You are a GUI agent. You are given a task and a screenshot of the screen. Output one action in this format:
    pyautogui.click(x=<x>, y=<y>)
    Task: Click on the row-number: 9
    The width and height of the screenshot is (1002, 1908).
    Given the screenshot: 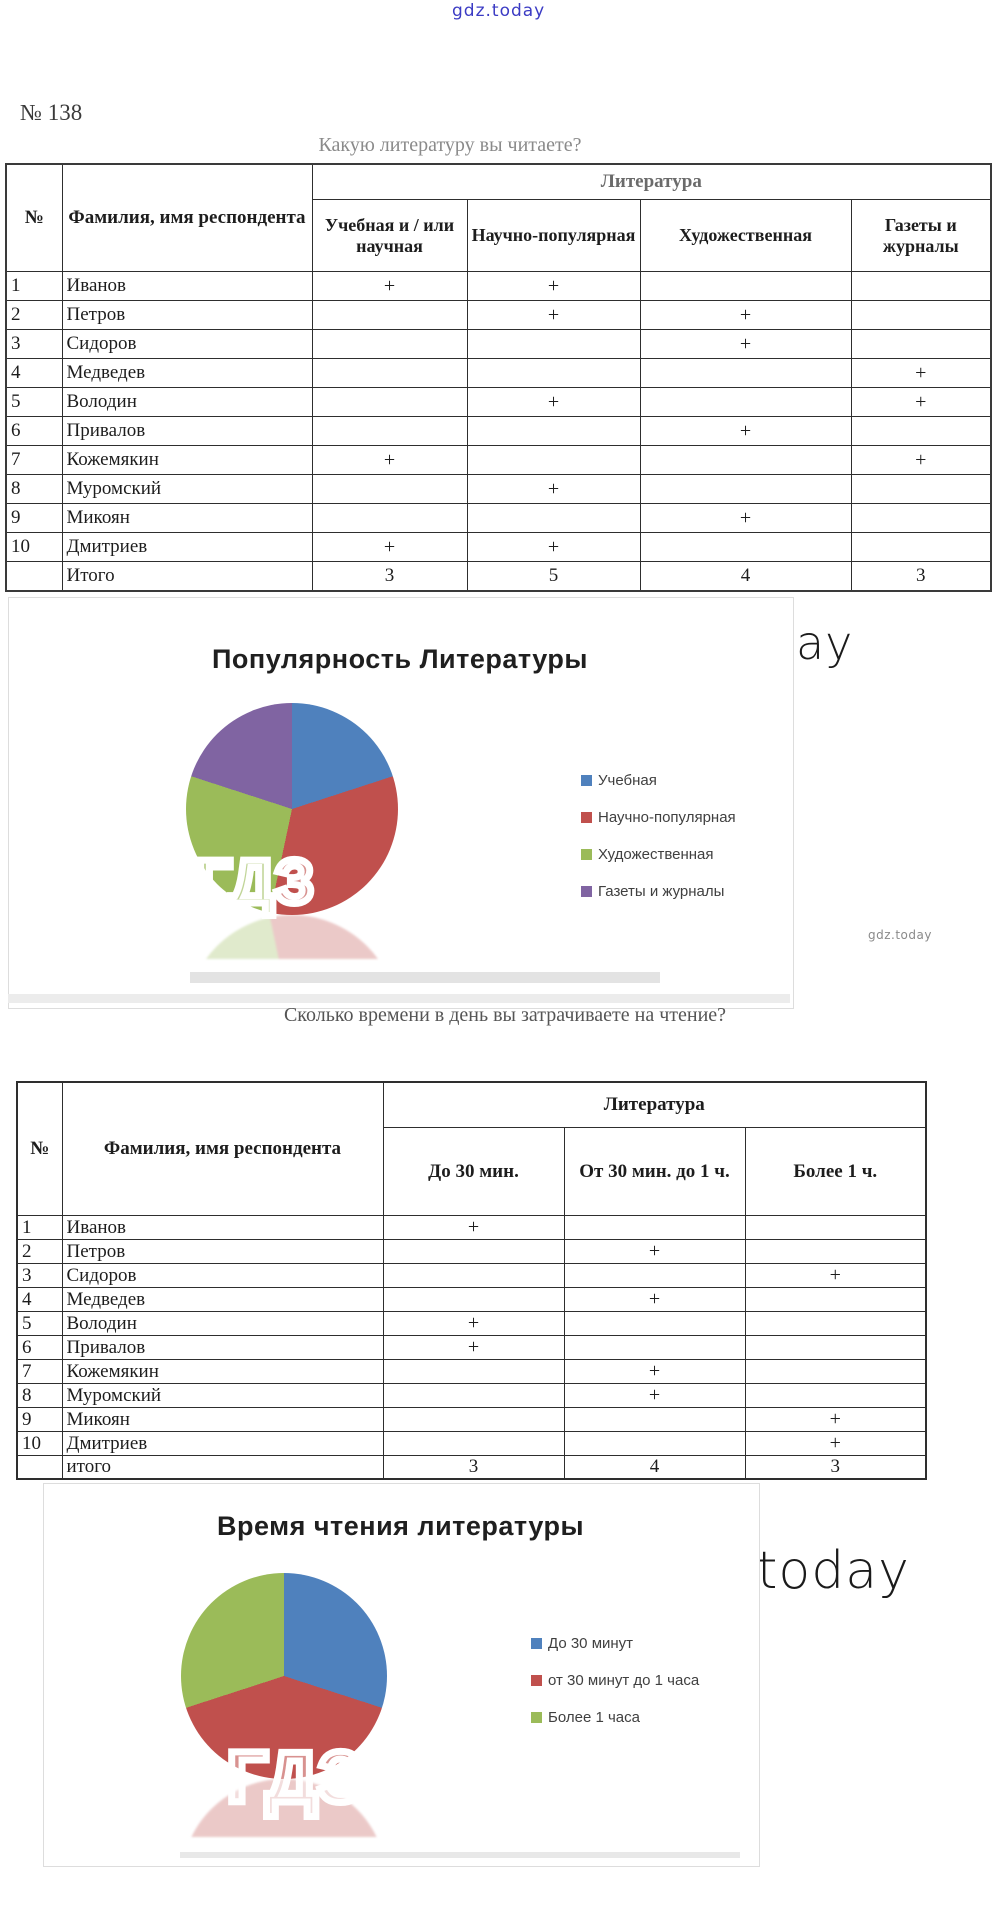 What is the action you would take?
    pyautogui.click(x=34, y=518)
    